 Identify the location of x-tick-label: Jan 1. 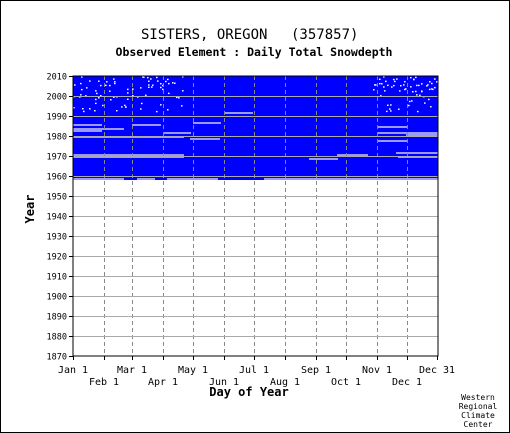
(73, 370).